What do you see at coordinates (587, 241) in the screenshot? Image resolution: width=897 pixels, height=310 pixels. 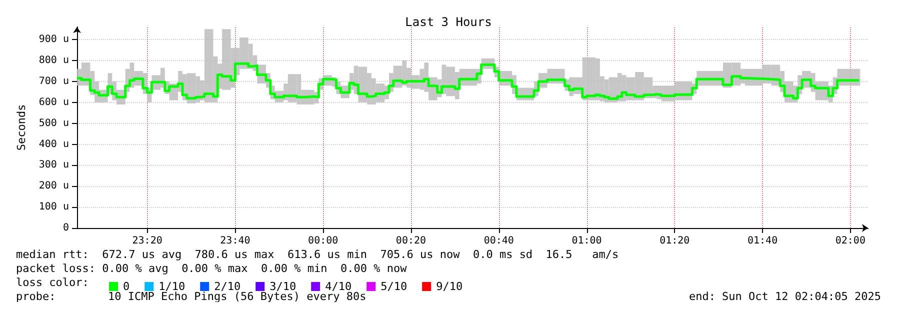 I see `x-tick-label: 01:00` at bounding box center [587, 241].